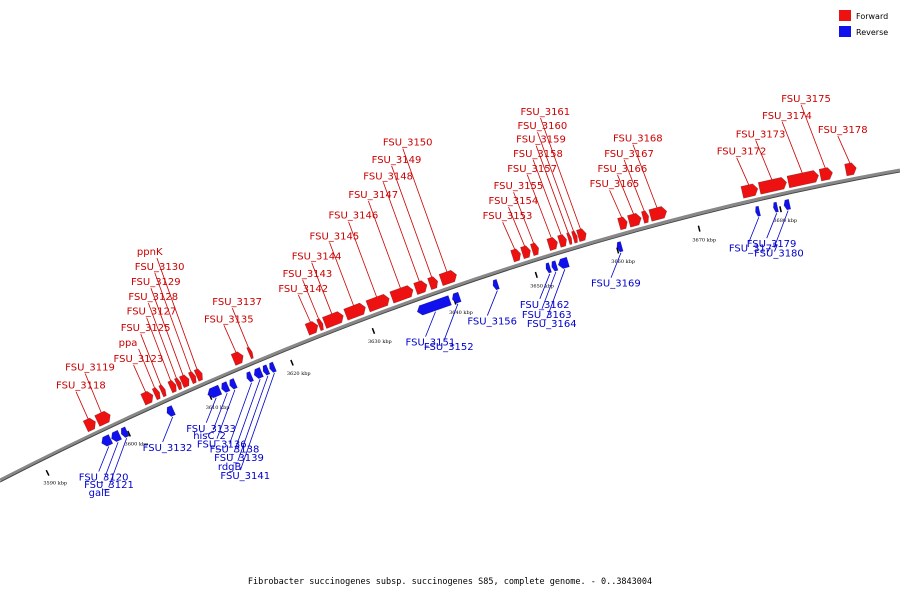 The width and height of the screenshot is (900, 600). What do you see at coordinates (492, 322) in the screenshot?
I see `gene-label-fsu-3156: FSU_3156` at bounding box center [492, 322].